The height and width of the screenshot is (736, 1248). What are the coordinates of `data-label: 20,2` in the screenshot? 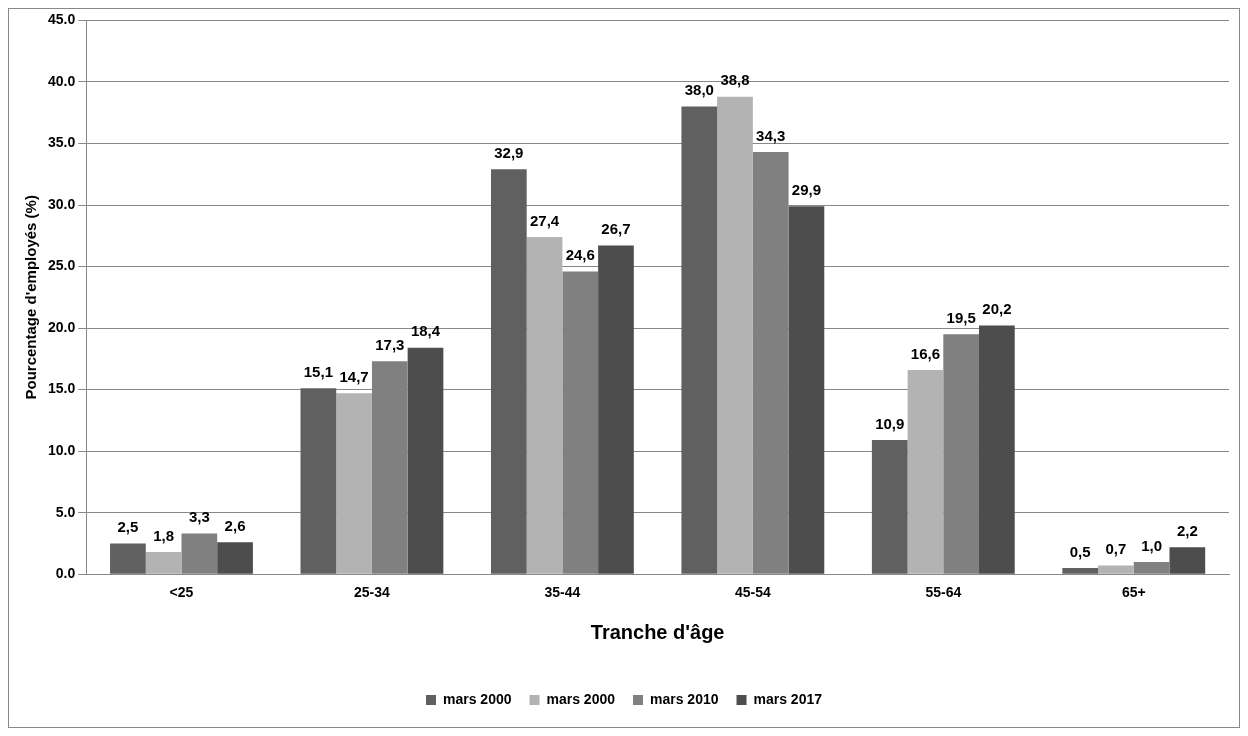 It's located at (997, 309).